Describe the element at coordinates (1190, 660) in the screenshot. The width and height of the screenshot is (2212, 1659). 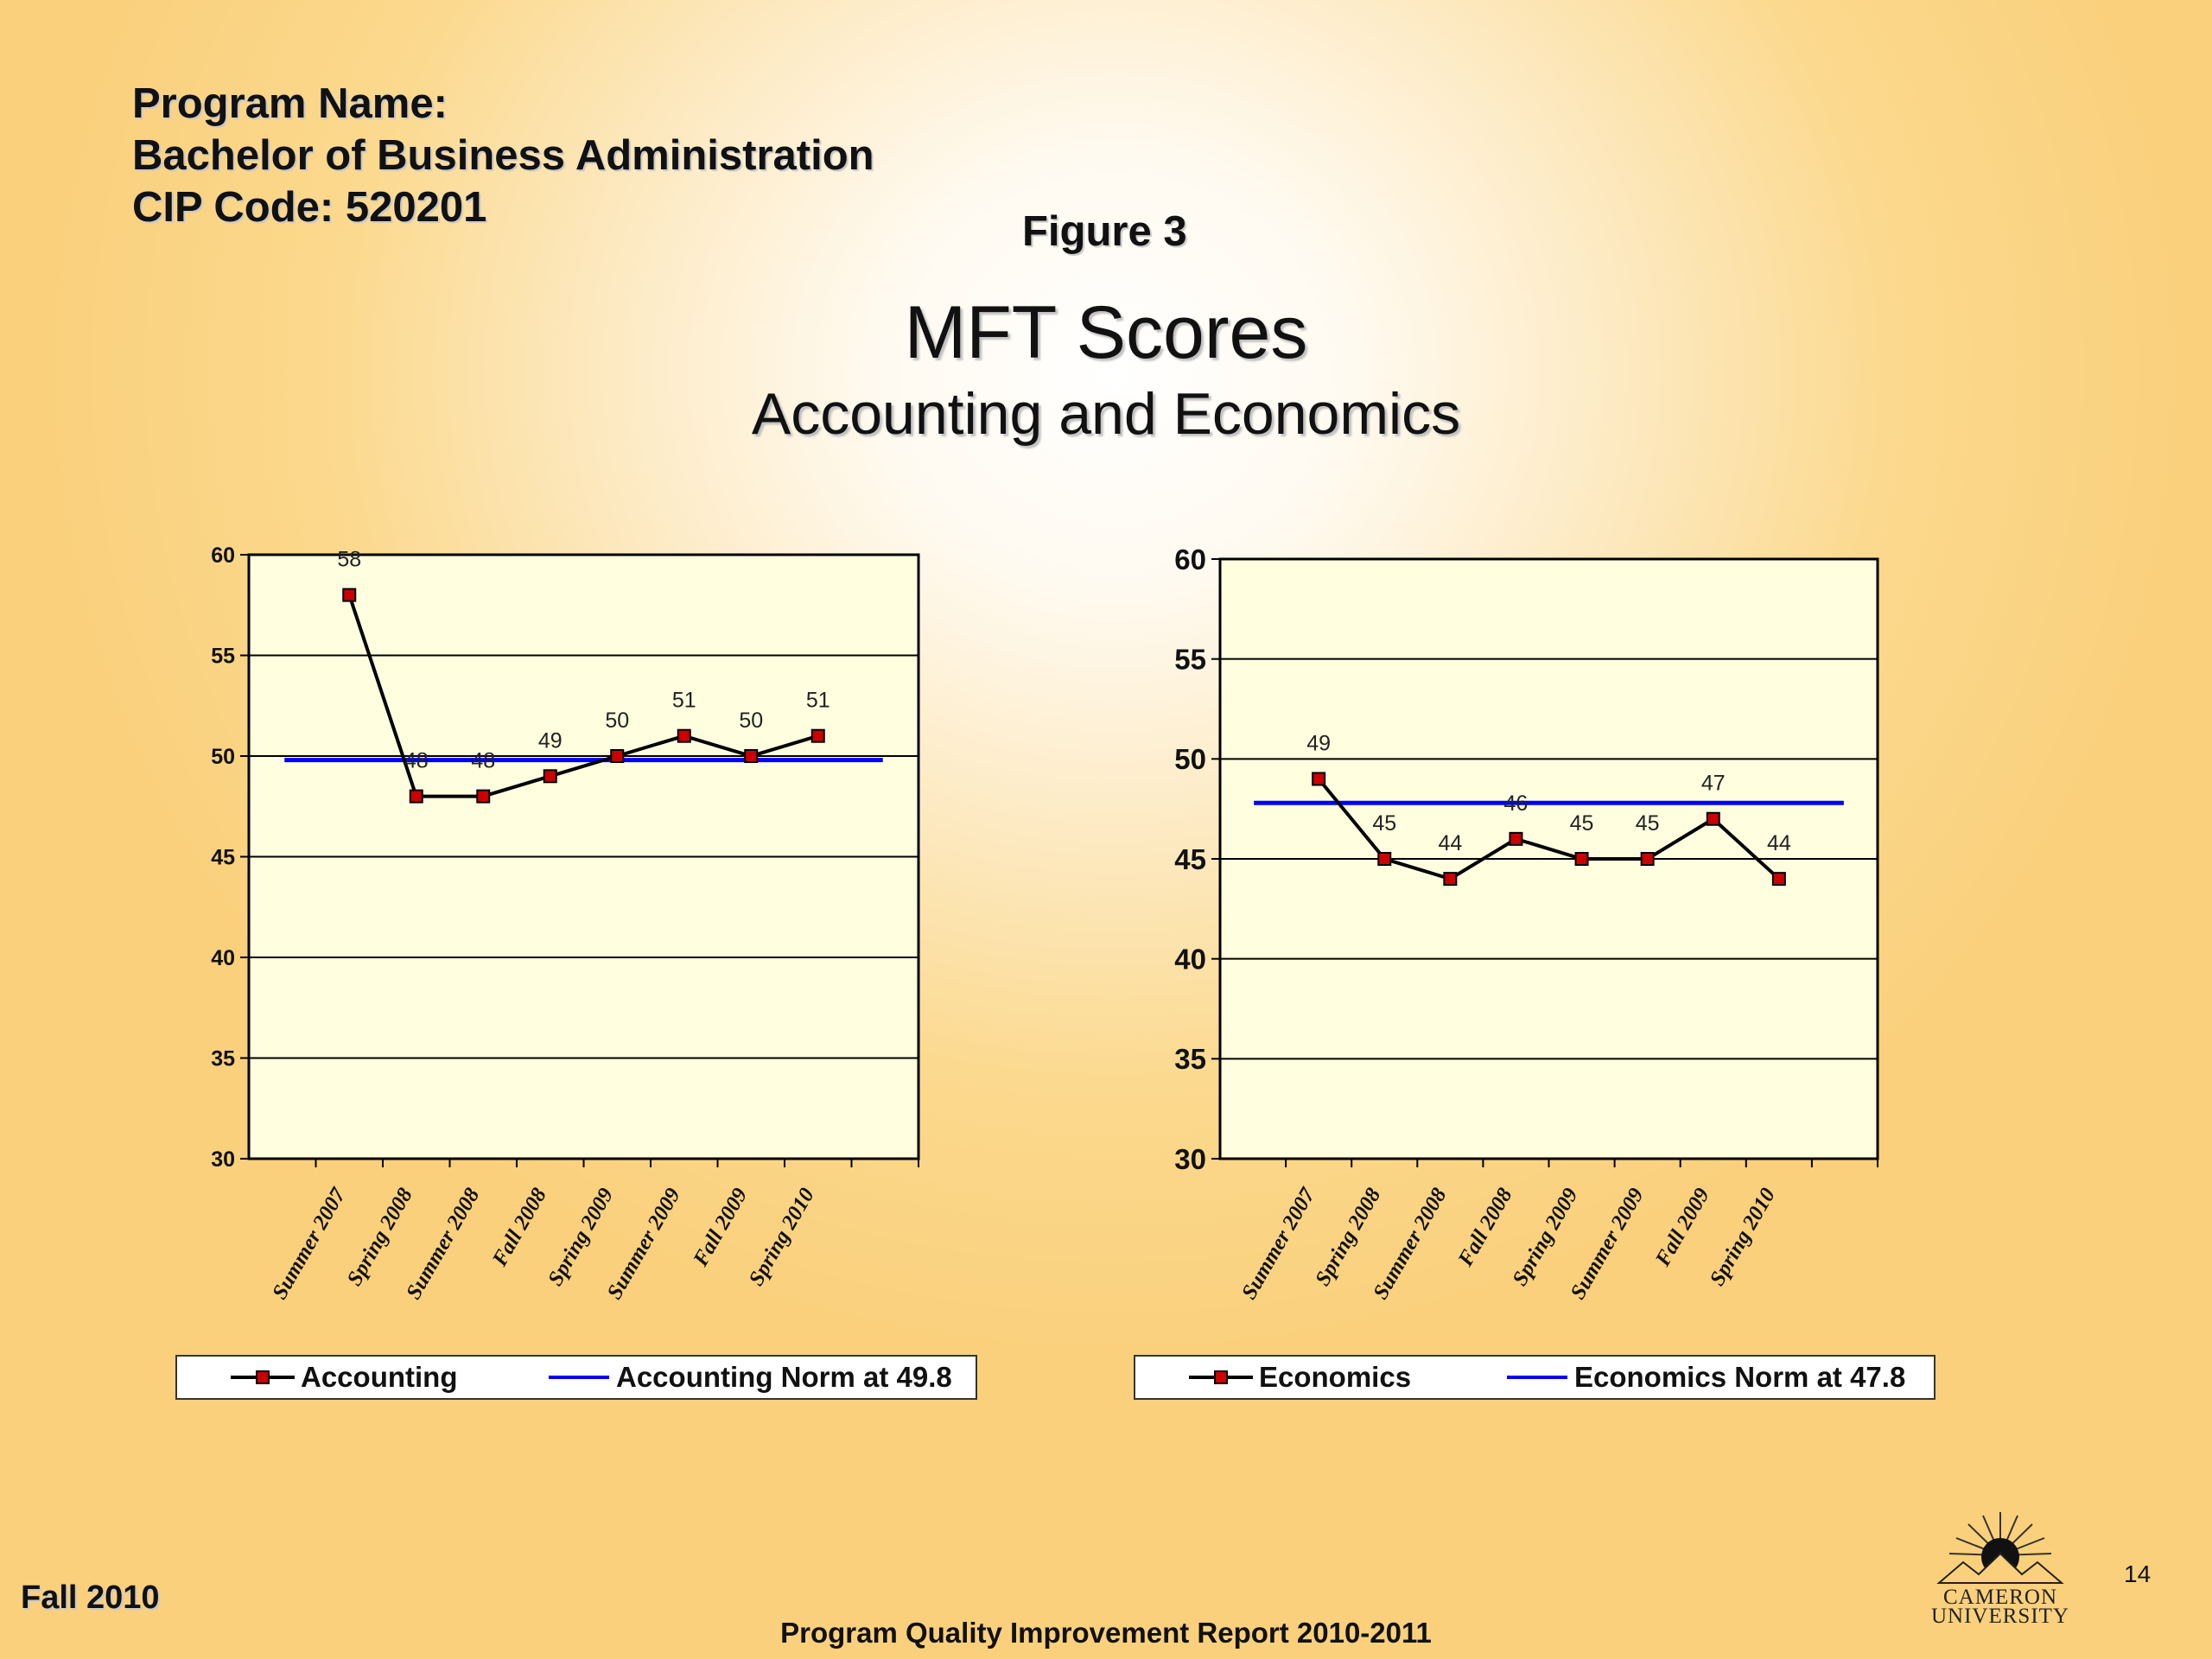
I see `economics-ytick-label: 55` at that location.